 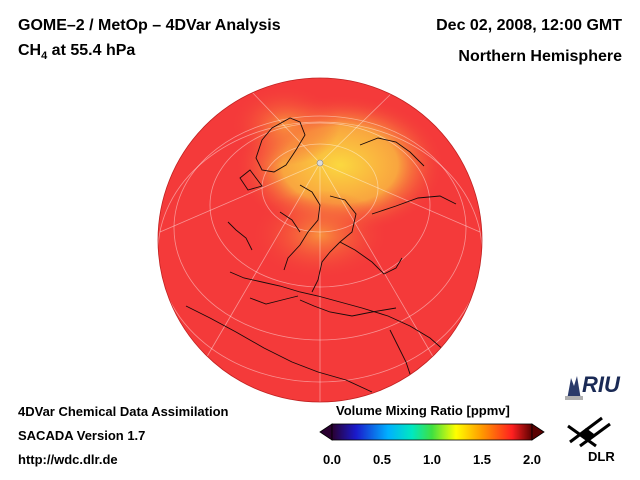 I want to click on high-ch4-region-west, so click(x=285, y=125).